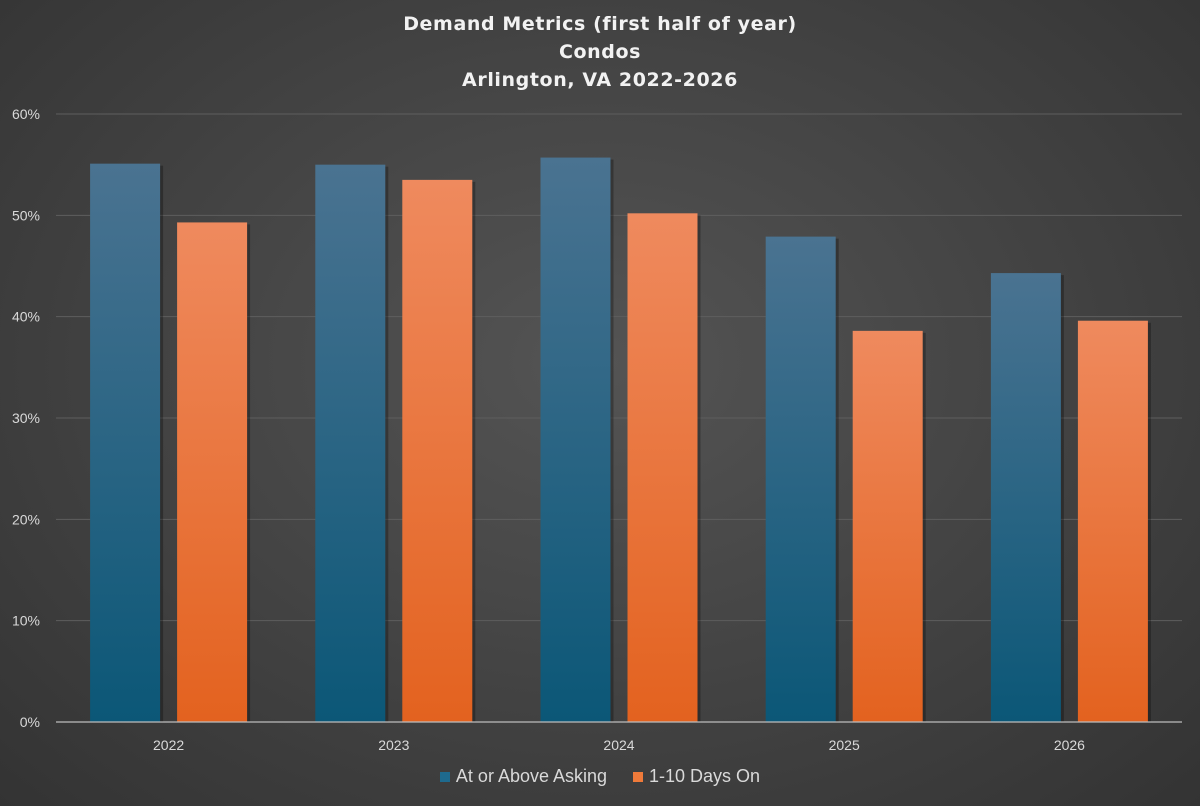 This screenshot has width=1200, height=806. I want to click on bar-1-10-days-on-2023, so click(437, 450).